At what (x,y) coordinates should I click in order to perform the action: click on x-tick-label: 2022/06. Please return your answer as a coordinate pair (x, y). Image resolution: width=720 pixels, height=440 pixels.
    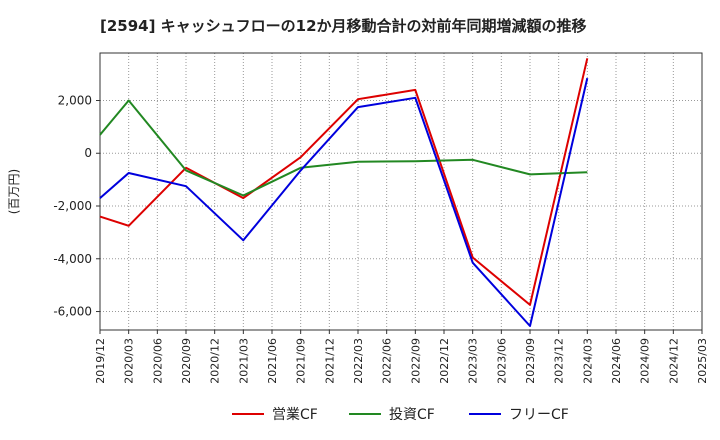
    Looking at the image, I should click on (387, 361).